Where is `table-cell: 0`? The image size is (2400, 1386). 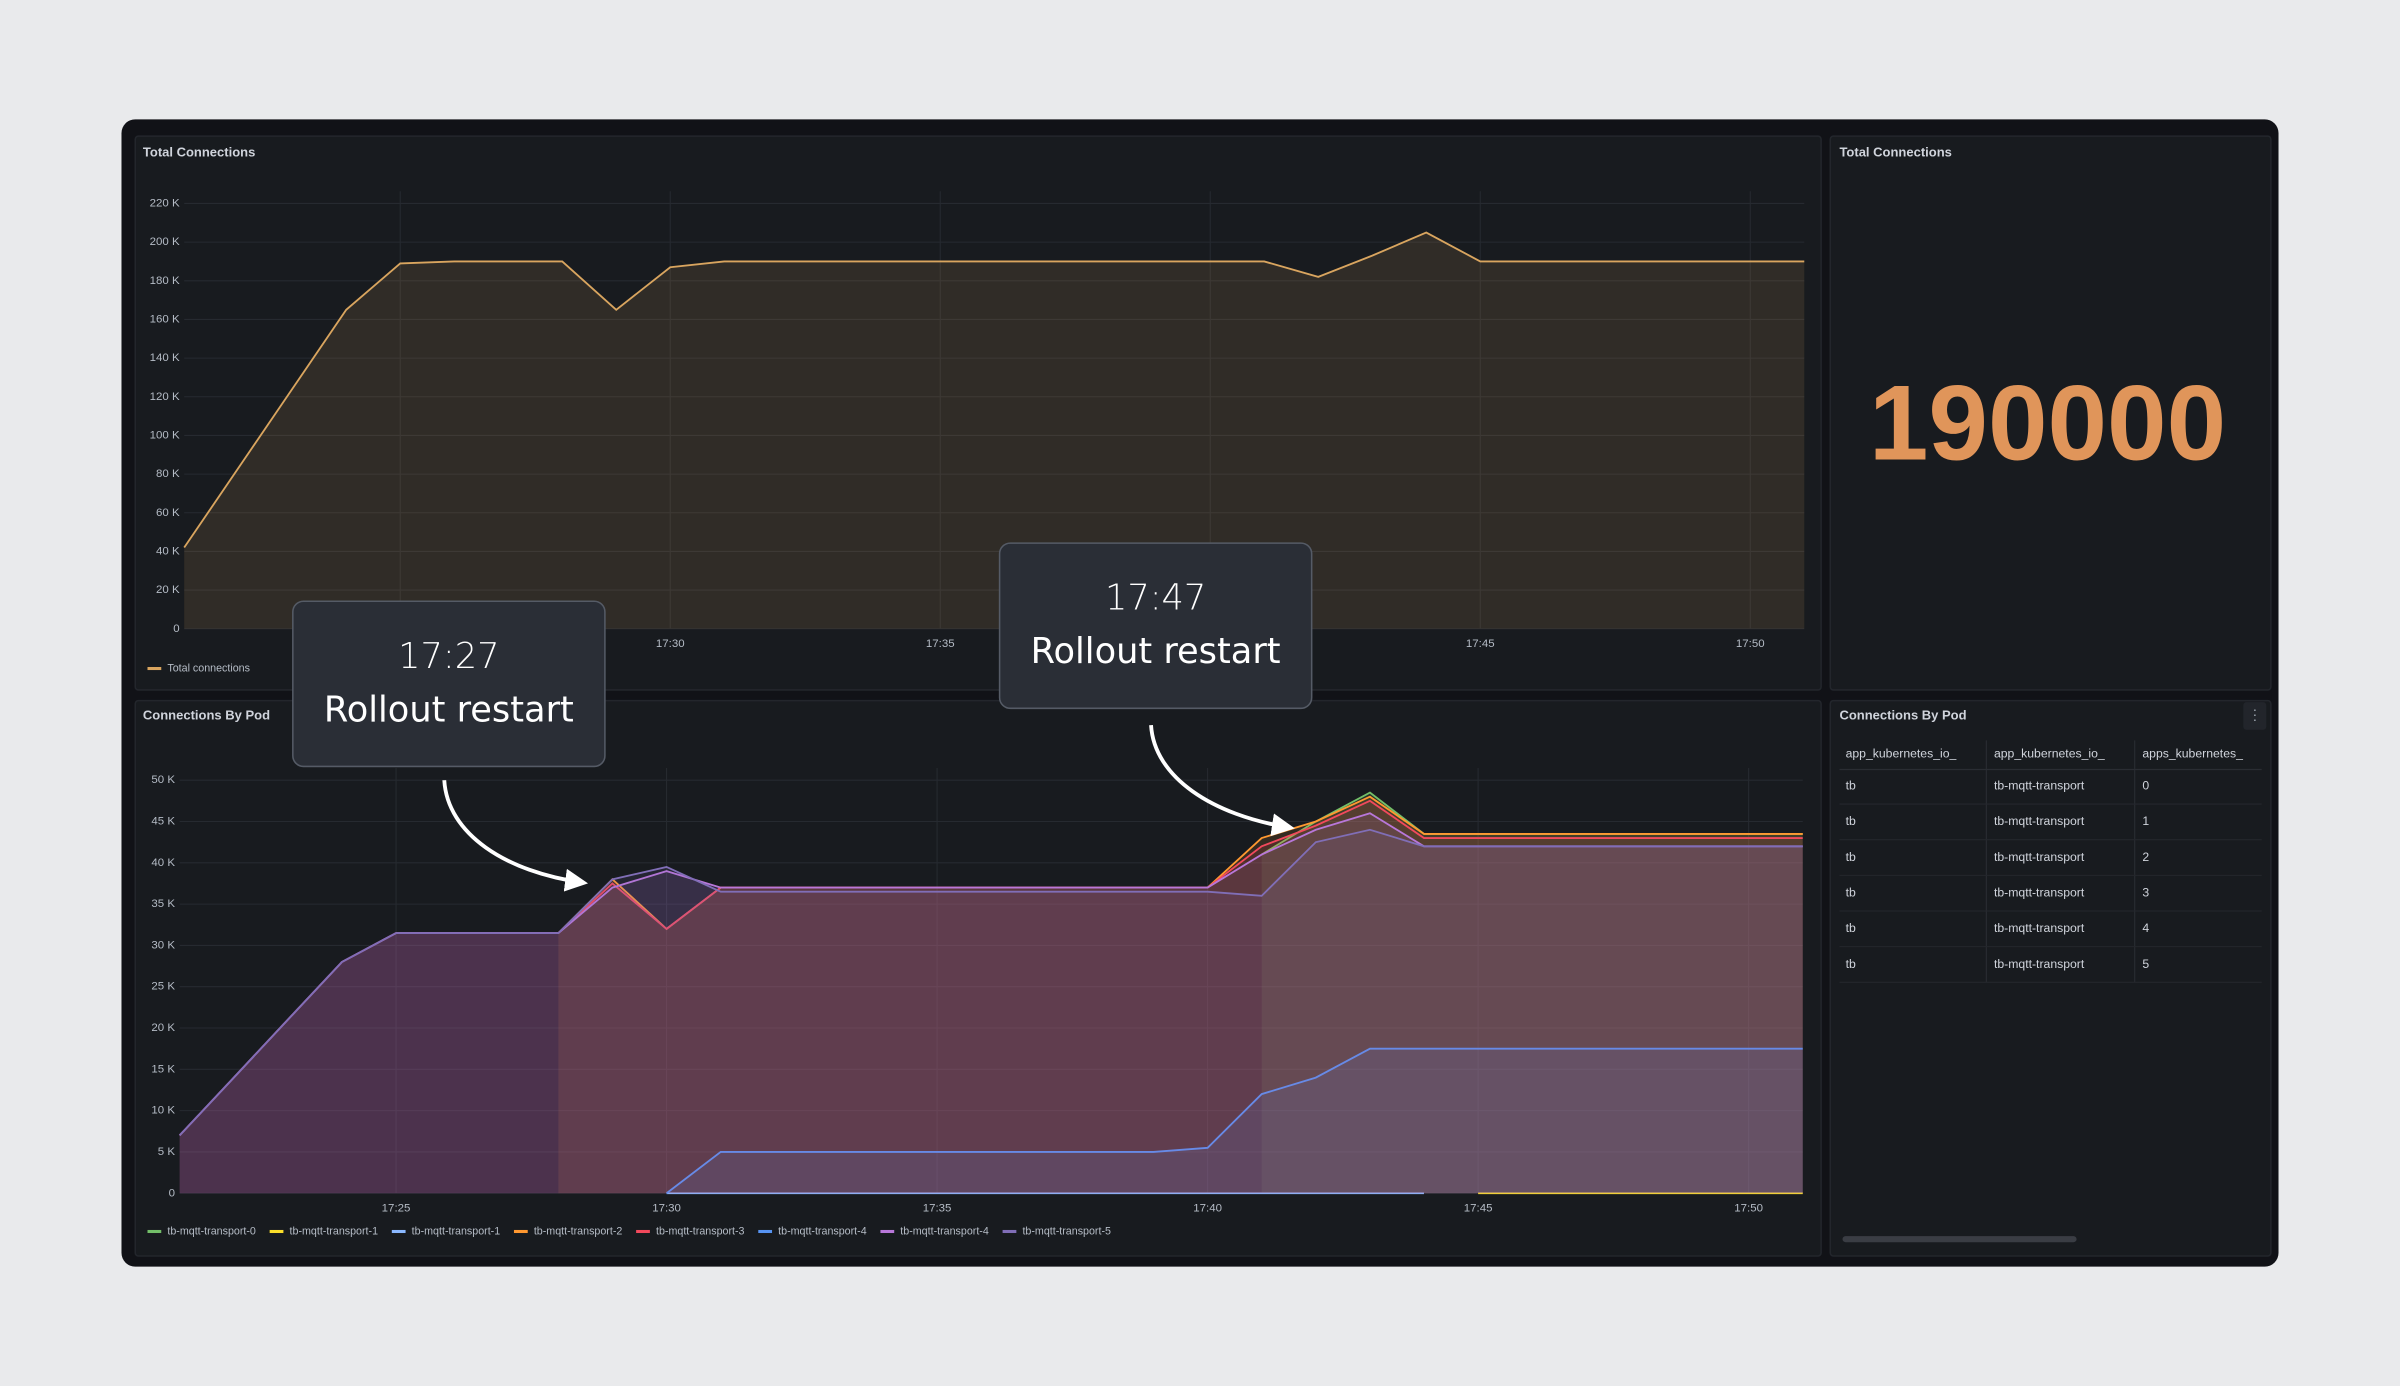
table-cell: 0 is located at coordinates (2145, 786).